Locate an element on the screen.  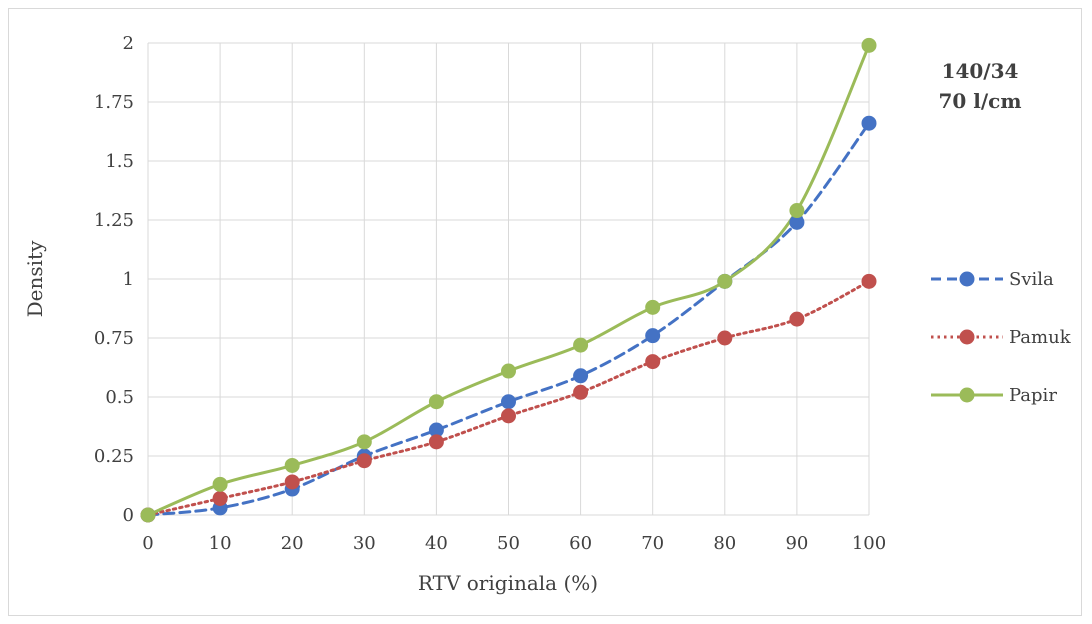
x-tick-label: 10 is located at coordinates (220, 543).